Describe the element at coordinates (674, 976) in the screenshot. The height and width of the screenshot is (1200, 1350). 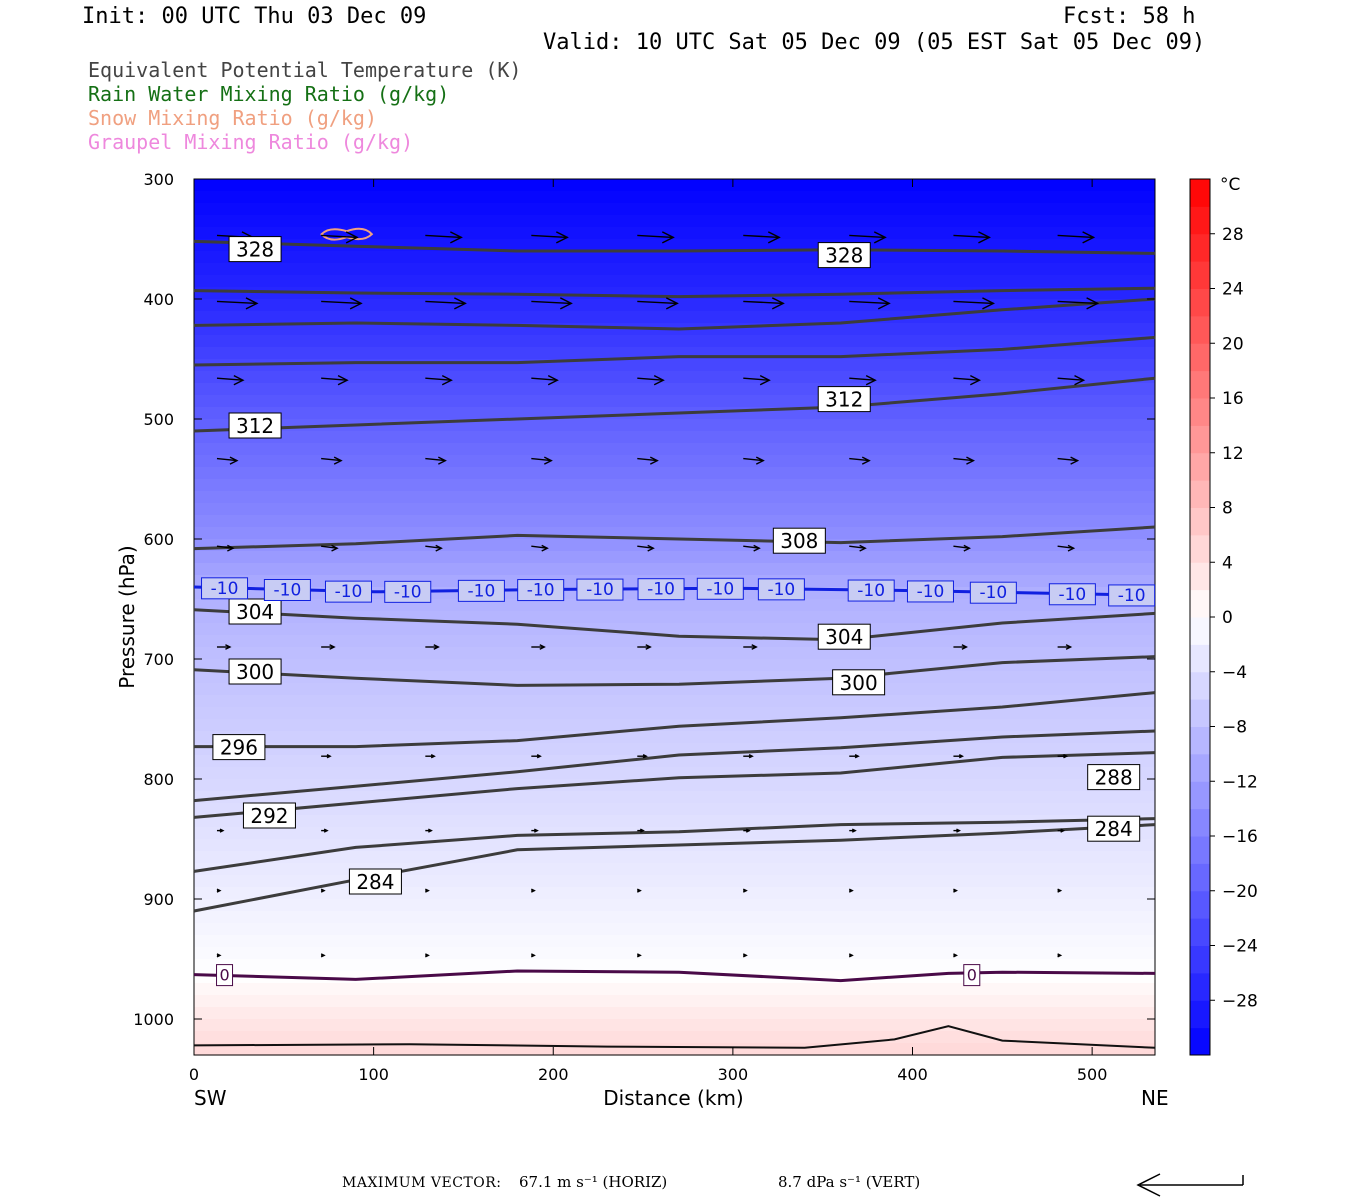
I see `isotherm-zero-line` at that location.